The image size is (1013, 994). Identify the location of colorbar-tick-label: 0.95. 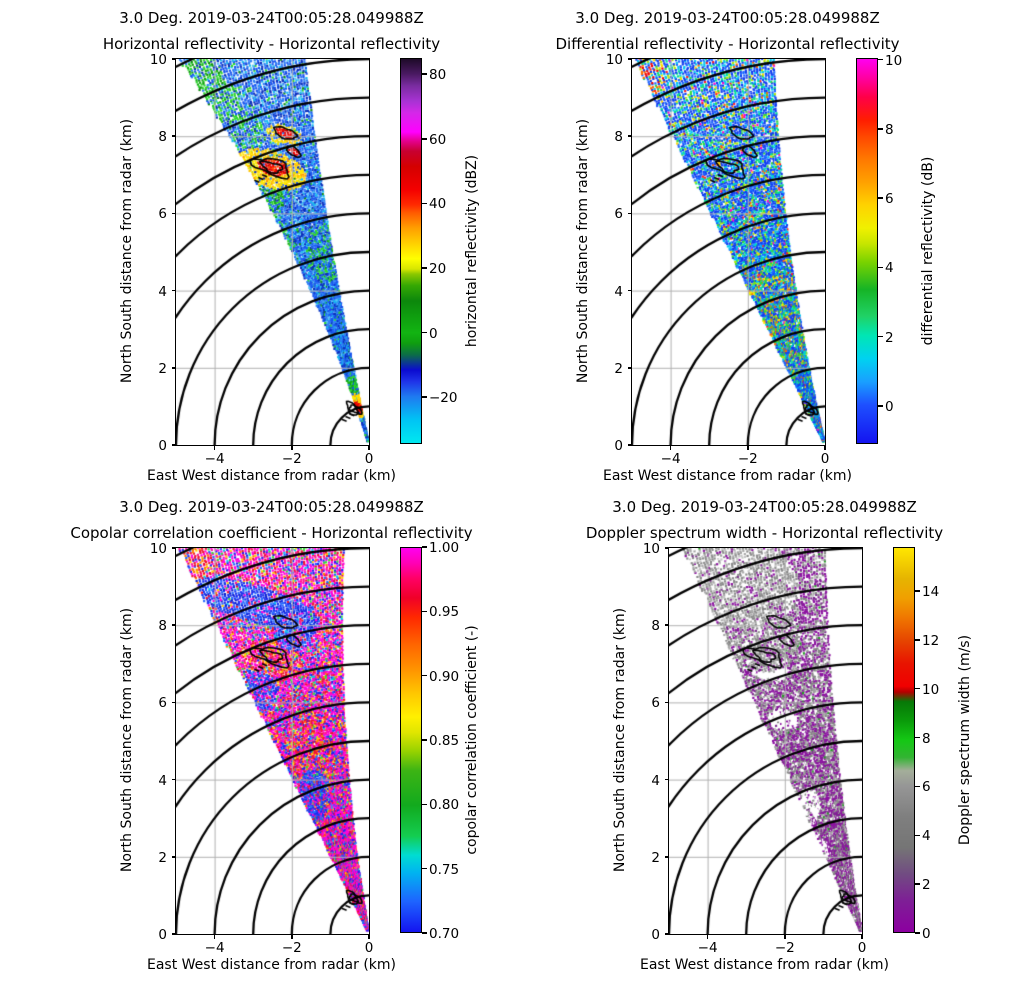
(444, 612).